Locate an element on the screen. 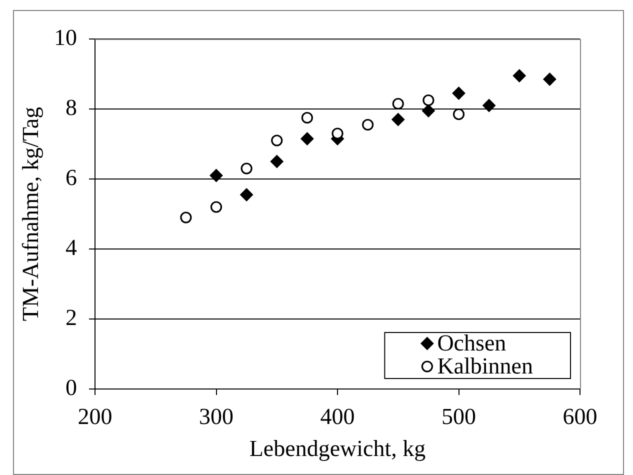 The image size is (633, 475). y-tick-label: 2 is located at coordinates (71, 317).